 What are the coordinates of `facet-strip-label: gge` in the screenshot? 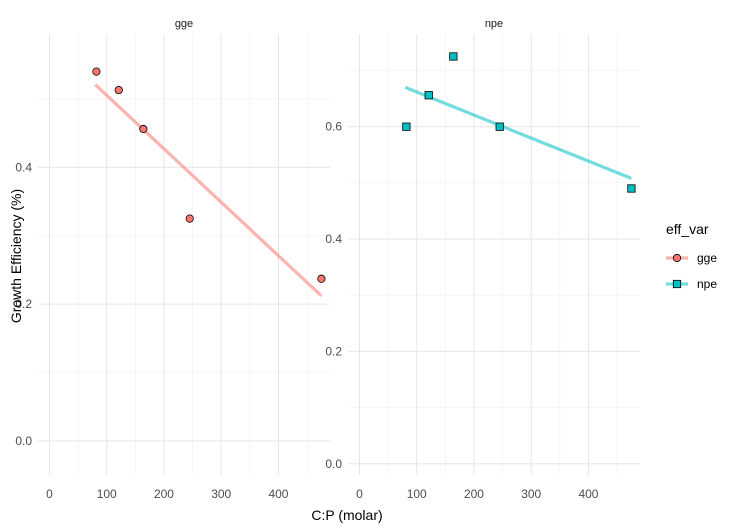 It's located at (184, 24).